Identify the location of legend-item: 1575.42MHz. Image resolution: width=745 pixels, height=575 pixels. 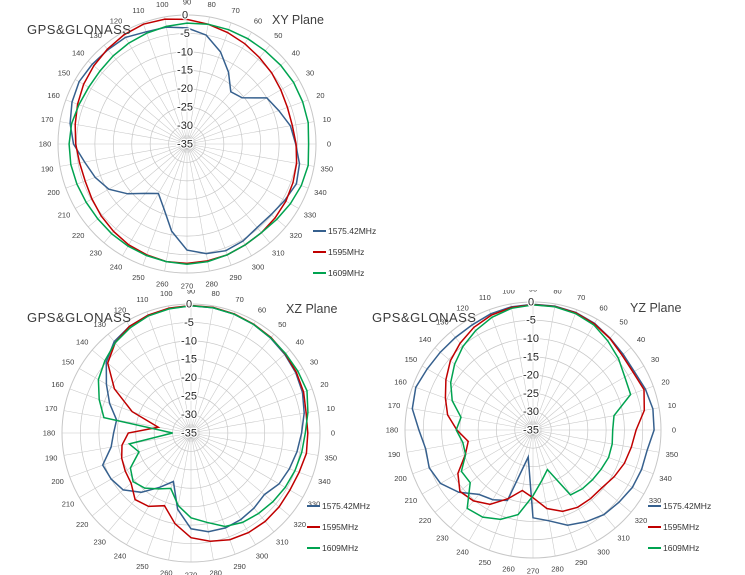
(344, 230).